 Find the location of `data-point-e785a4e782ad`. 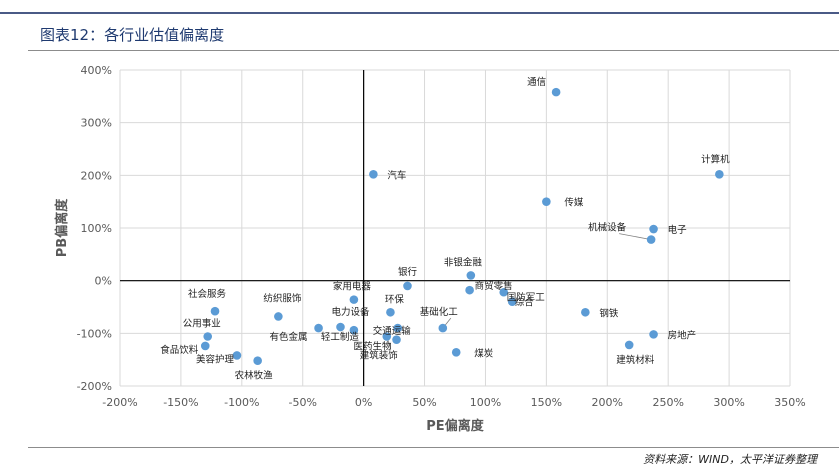

data-point-e785a4e782ad is located at coordinates (456, 352).